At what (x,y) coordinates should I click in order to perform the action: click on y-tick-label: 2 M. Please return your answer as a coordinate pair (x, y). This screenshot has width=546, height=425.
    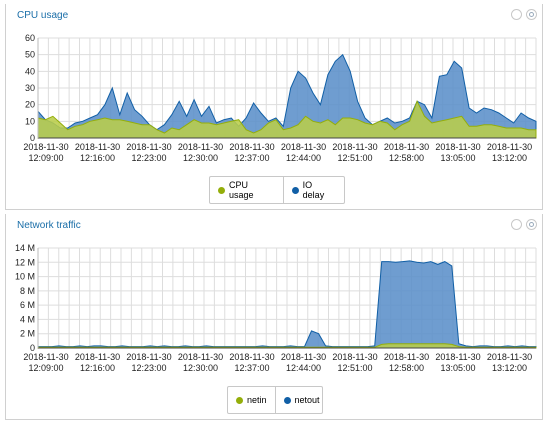
    Looking at the image, I should click on (27, 334).